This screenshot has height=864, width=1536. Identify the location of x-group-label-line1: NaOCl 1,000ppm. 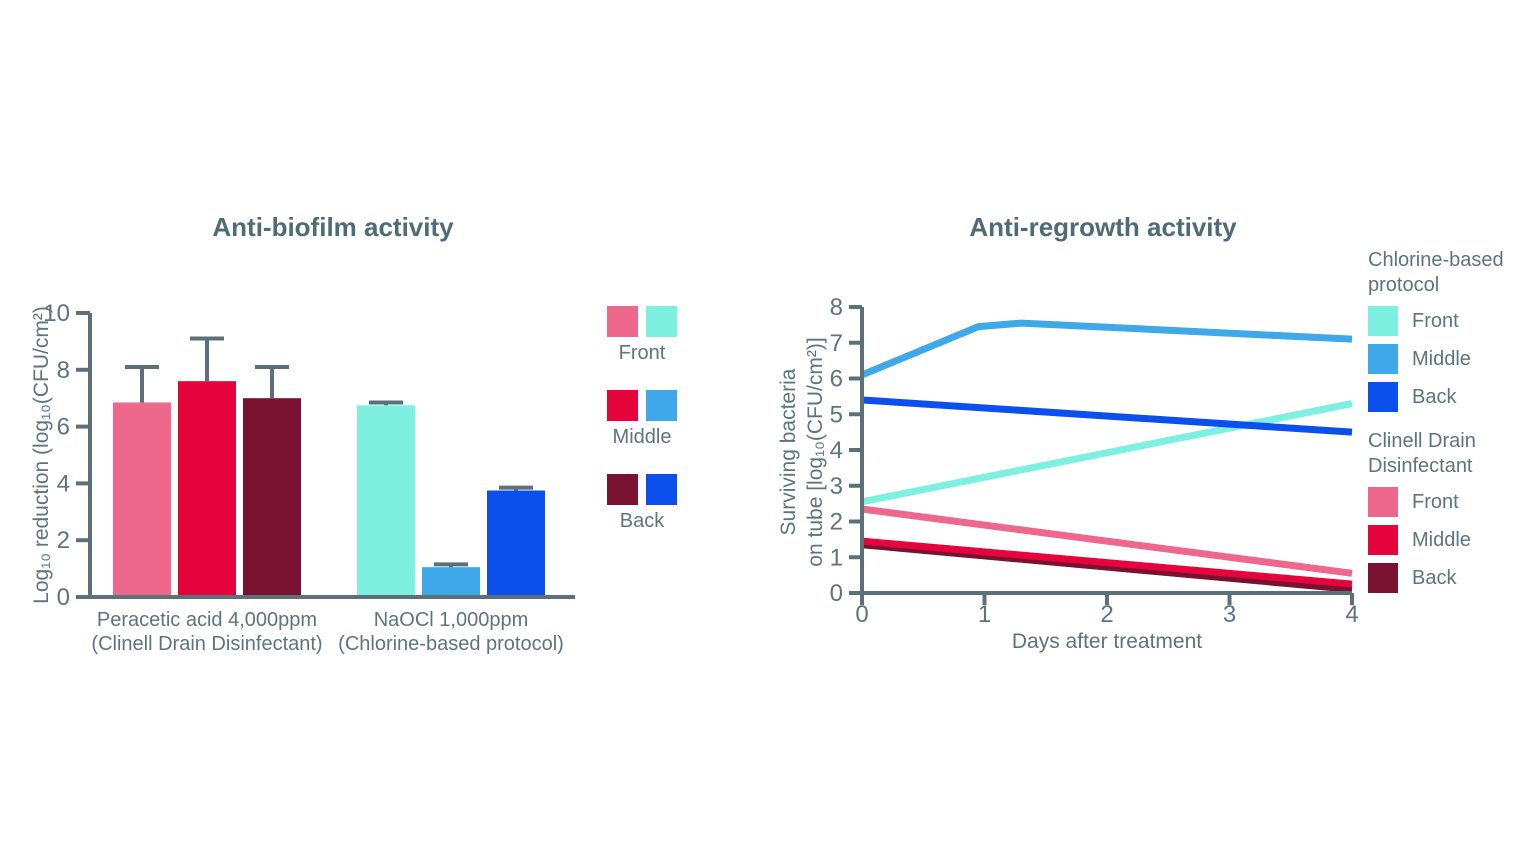
(451, 620).